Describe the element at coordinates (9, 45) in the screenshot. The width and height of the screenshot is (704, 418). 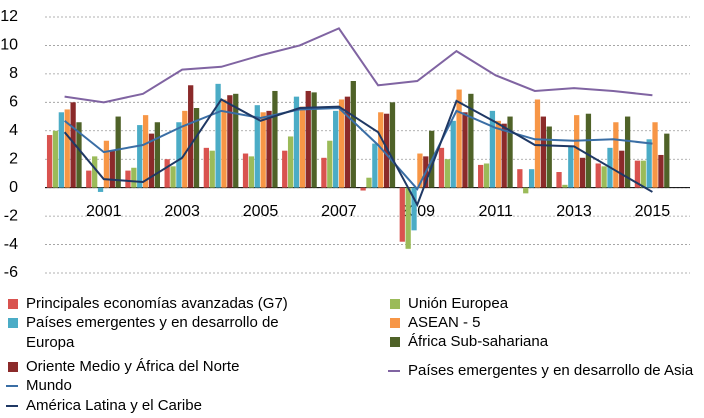
I see `y-tick-label: 10` at that location.